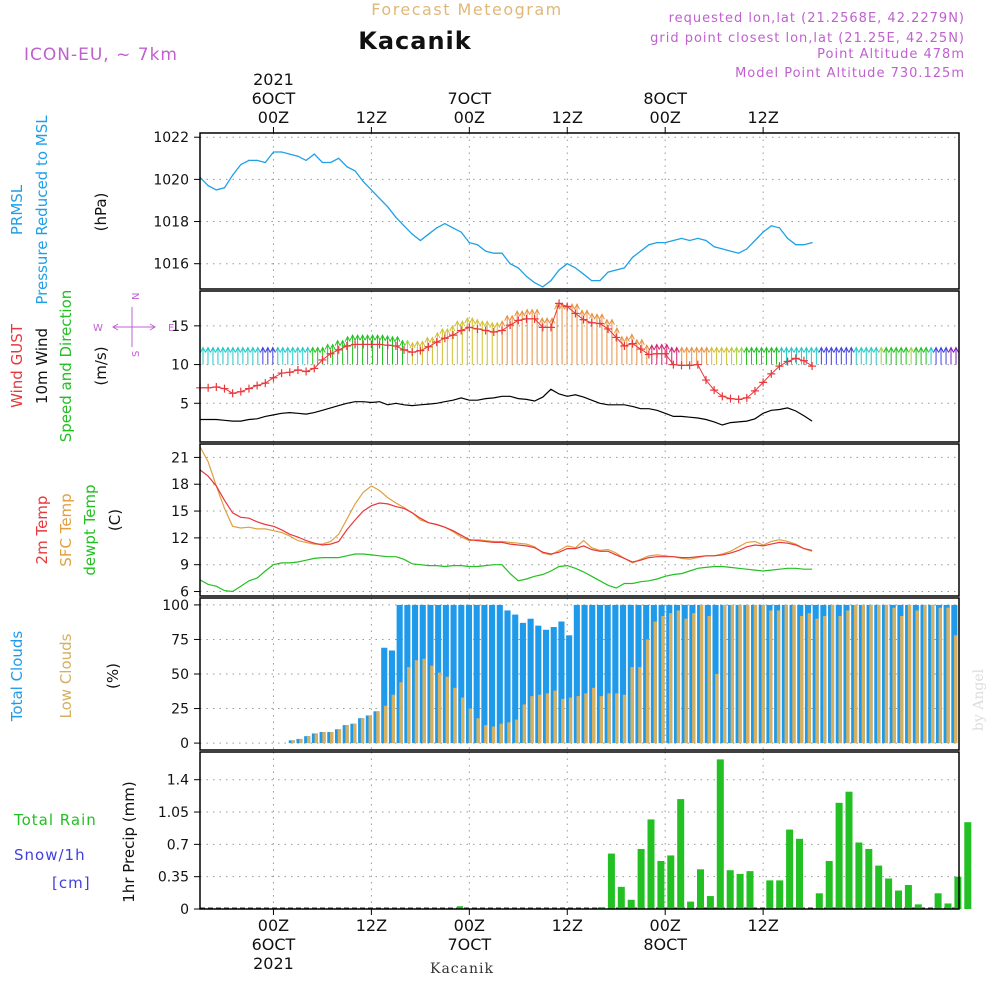 Image resolution: width=1000 pixels, height=1000 pixels. What do you see at coordinates (180, 710) in the screenshot?
I see `cloud-tick-label: 25` at bounding box center [180, 710].